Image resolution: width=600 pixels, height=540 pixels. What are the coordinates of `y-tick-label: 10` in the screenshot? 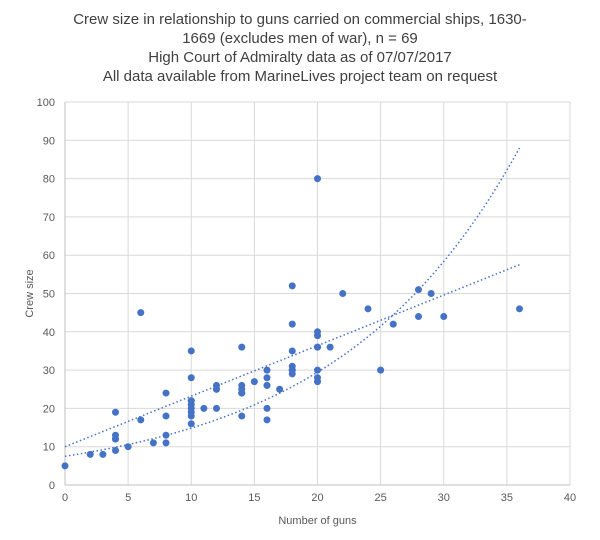 It's located at (49, 448).